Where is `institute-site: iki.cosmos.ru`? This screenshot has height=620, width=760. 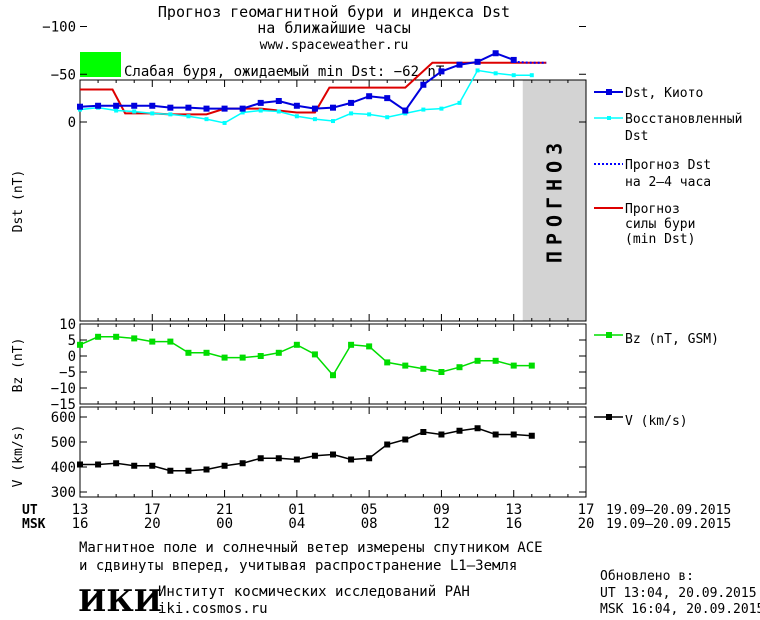
institute-site: iki.cosmos.ru is located at coordinates (213, 609).